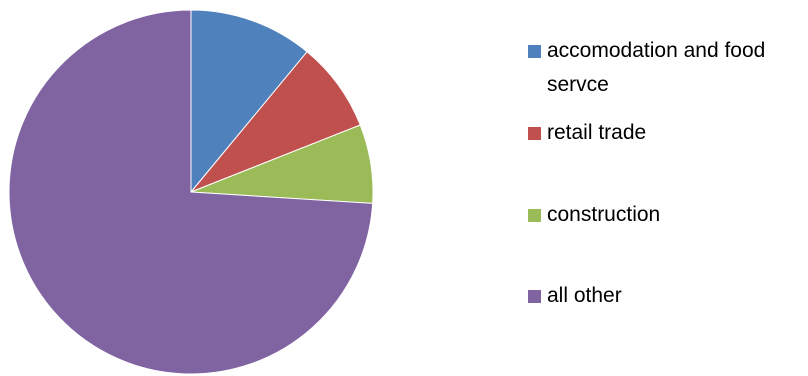 The width and height of the screenshot is (808, 376). Describe the element at coordinates (662, 133) in the screenshot. I see `legend-item-retail-trade: retail trade` at that location.